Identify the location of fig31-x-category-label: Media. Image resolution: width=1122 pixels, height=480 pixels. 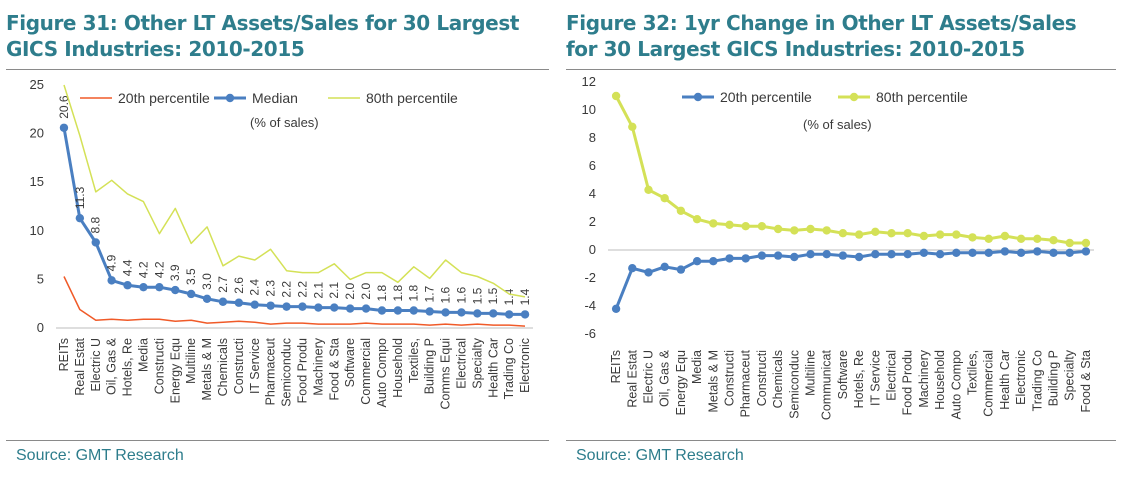
(143, 355).